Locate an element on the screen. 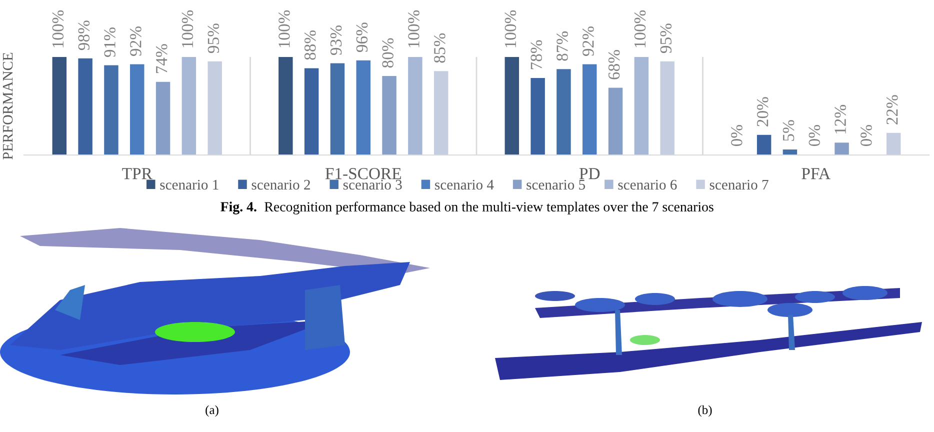 Image resolution: width=934 pixels, height=432 pixels. y-axis-title: PERFORMANCE is located at coordinates (7, 106).